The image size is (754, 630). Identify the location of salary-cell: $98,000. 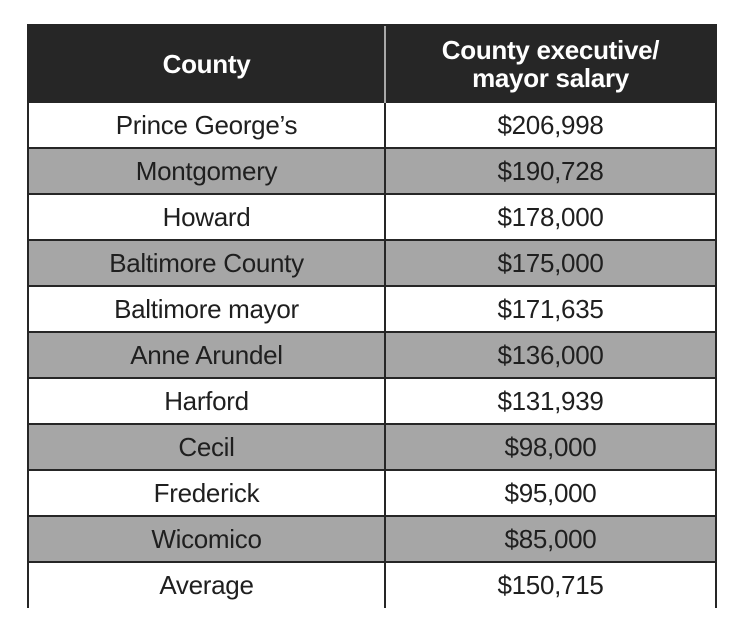
(550, 446).